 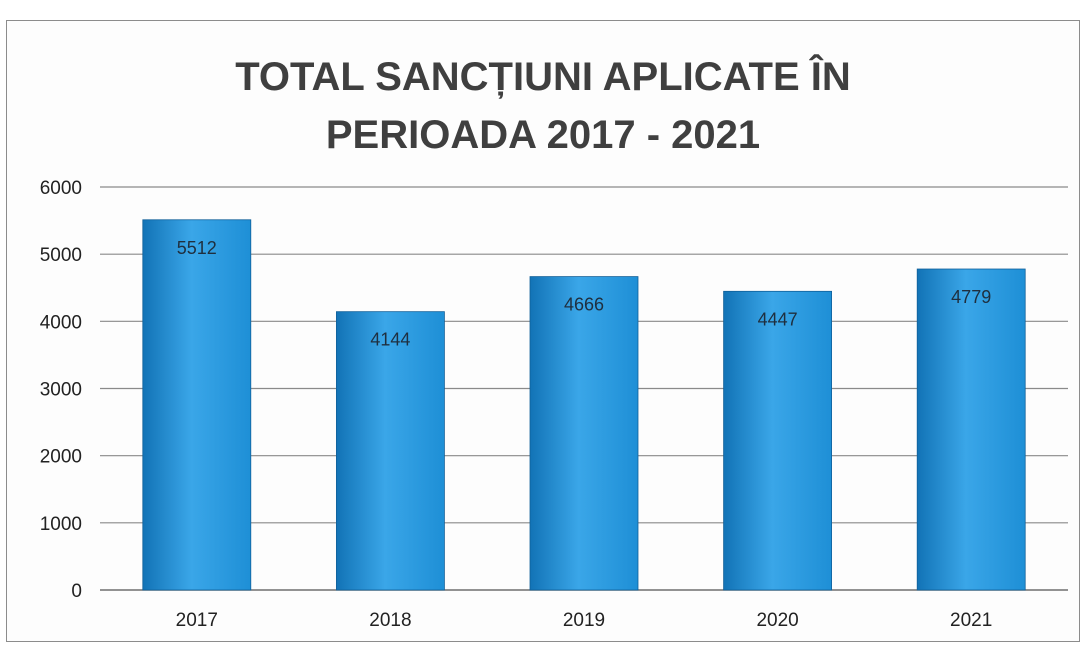 What do you see at coordinates (197, 248) in the screenshot?
I see `data-label: 5512` at bounding box center [197, 248].